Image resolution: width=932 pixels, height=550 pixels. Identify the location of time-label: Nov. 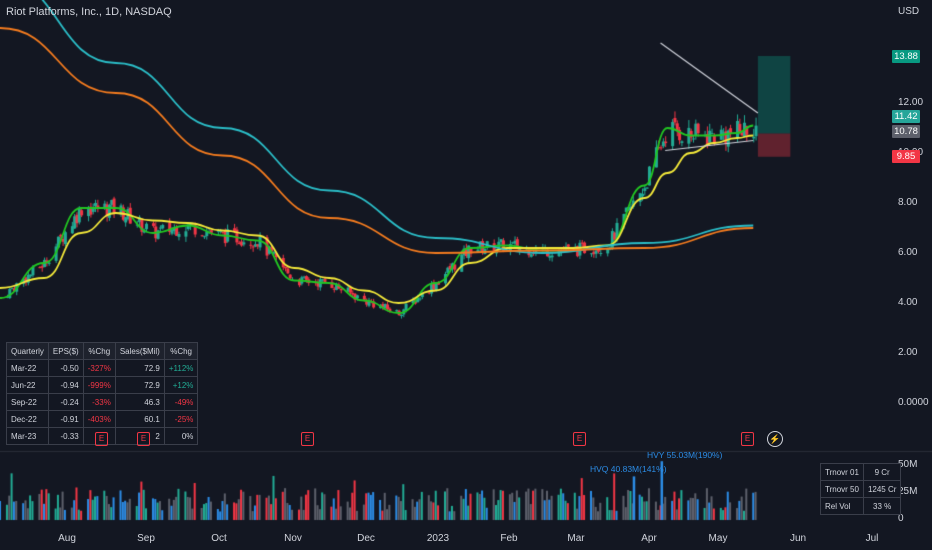
(293, 538).